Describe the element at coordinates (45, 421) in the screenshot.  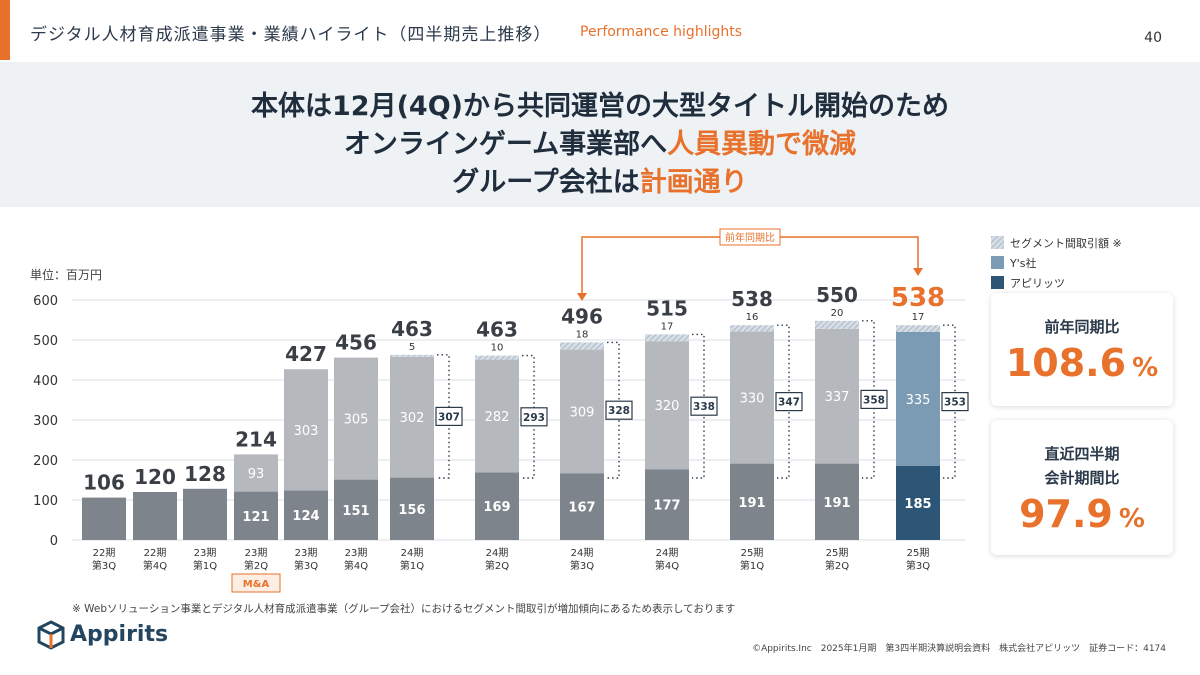
I see `y-tick-label: 300` at that location.